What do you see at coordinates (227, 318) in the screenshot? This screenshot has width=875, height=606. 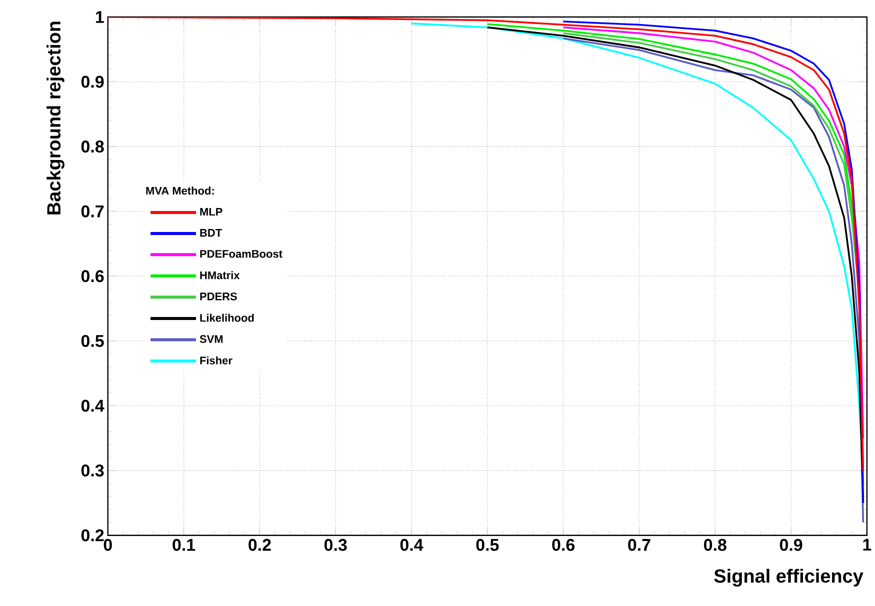 I see `legend-label: Likelihood` at bounding box center [227, 318].